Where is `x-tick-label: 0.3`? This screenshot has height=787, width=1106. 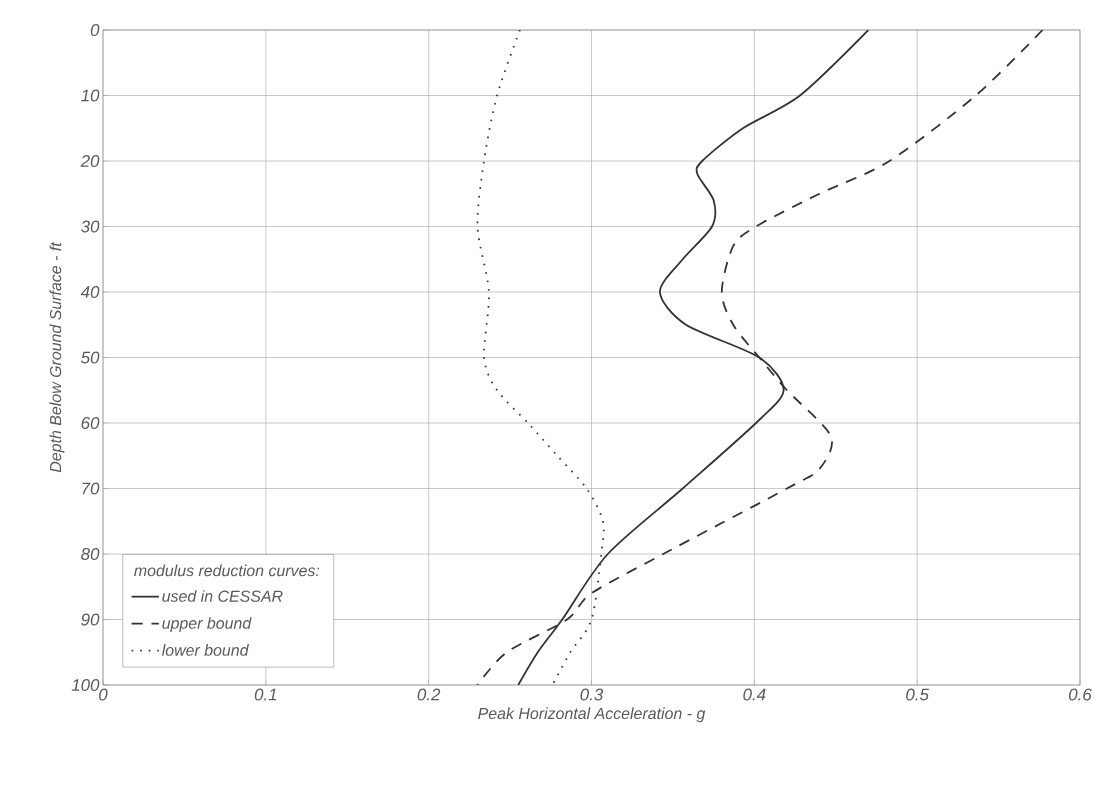 x-tick-label: 0.3 is located at coordinates (592, 694).